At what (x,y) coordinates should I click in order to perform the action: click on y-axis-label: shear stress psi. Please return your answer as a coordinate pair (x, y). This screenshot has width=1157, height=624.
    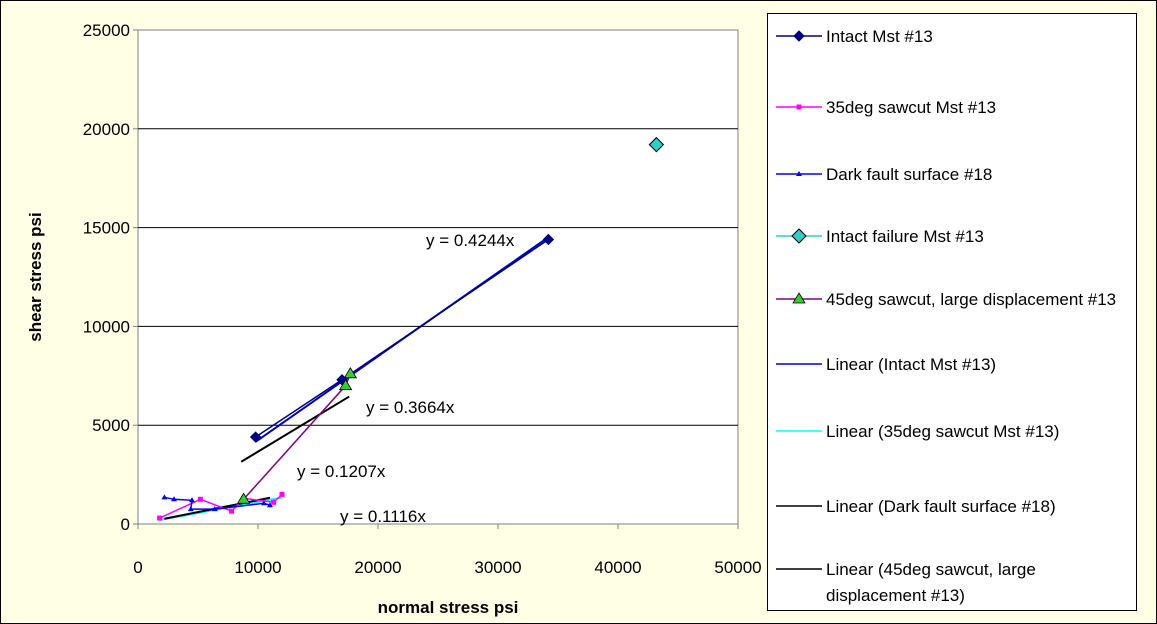
    Looking at the image, I should click on (35, 276).